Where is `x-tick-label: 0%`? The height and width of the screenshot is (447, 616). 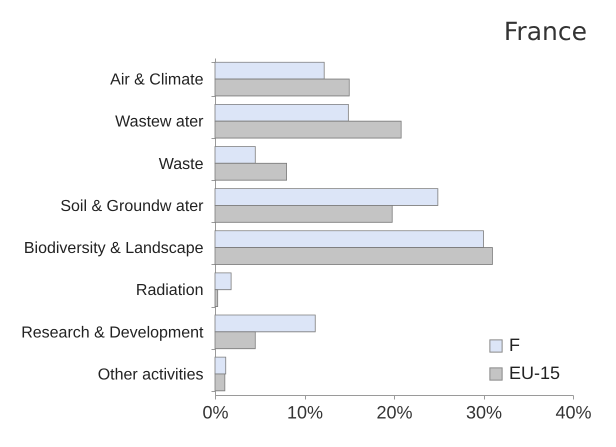 x-tick-label: 0% is located at coordinates (215, 412).